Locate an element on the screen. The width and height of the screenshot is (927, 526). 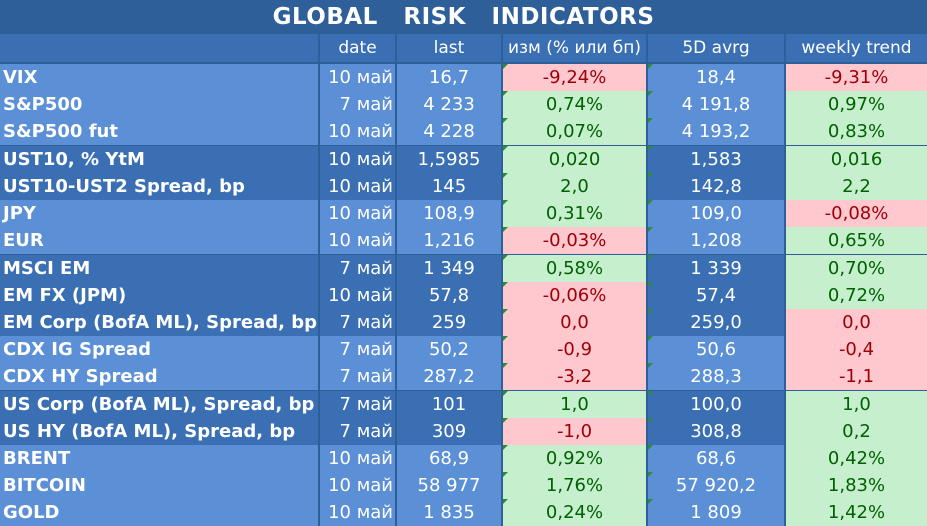
indicator-weekly-trend-text: 0,83% is located at coordinates (856, 131).